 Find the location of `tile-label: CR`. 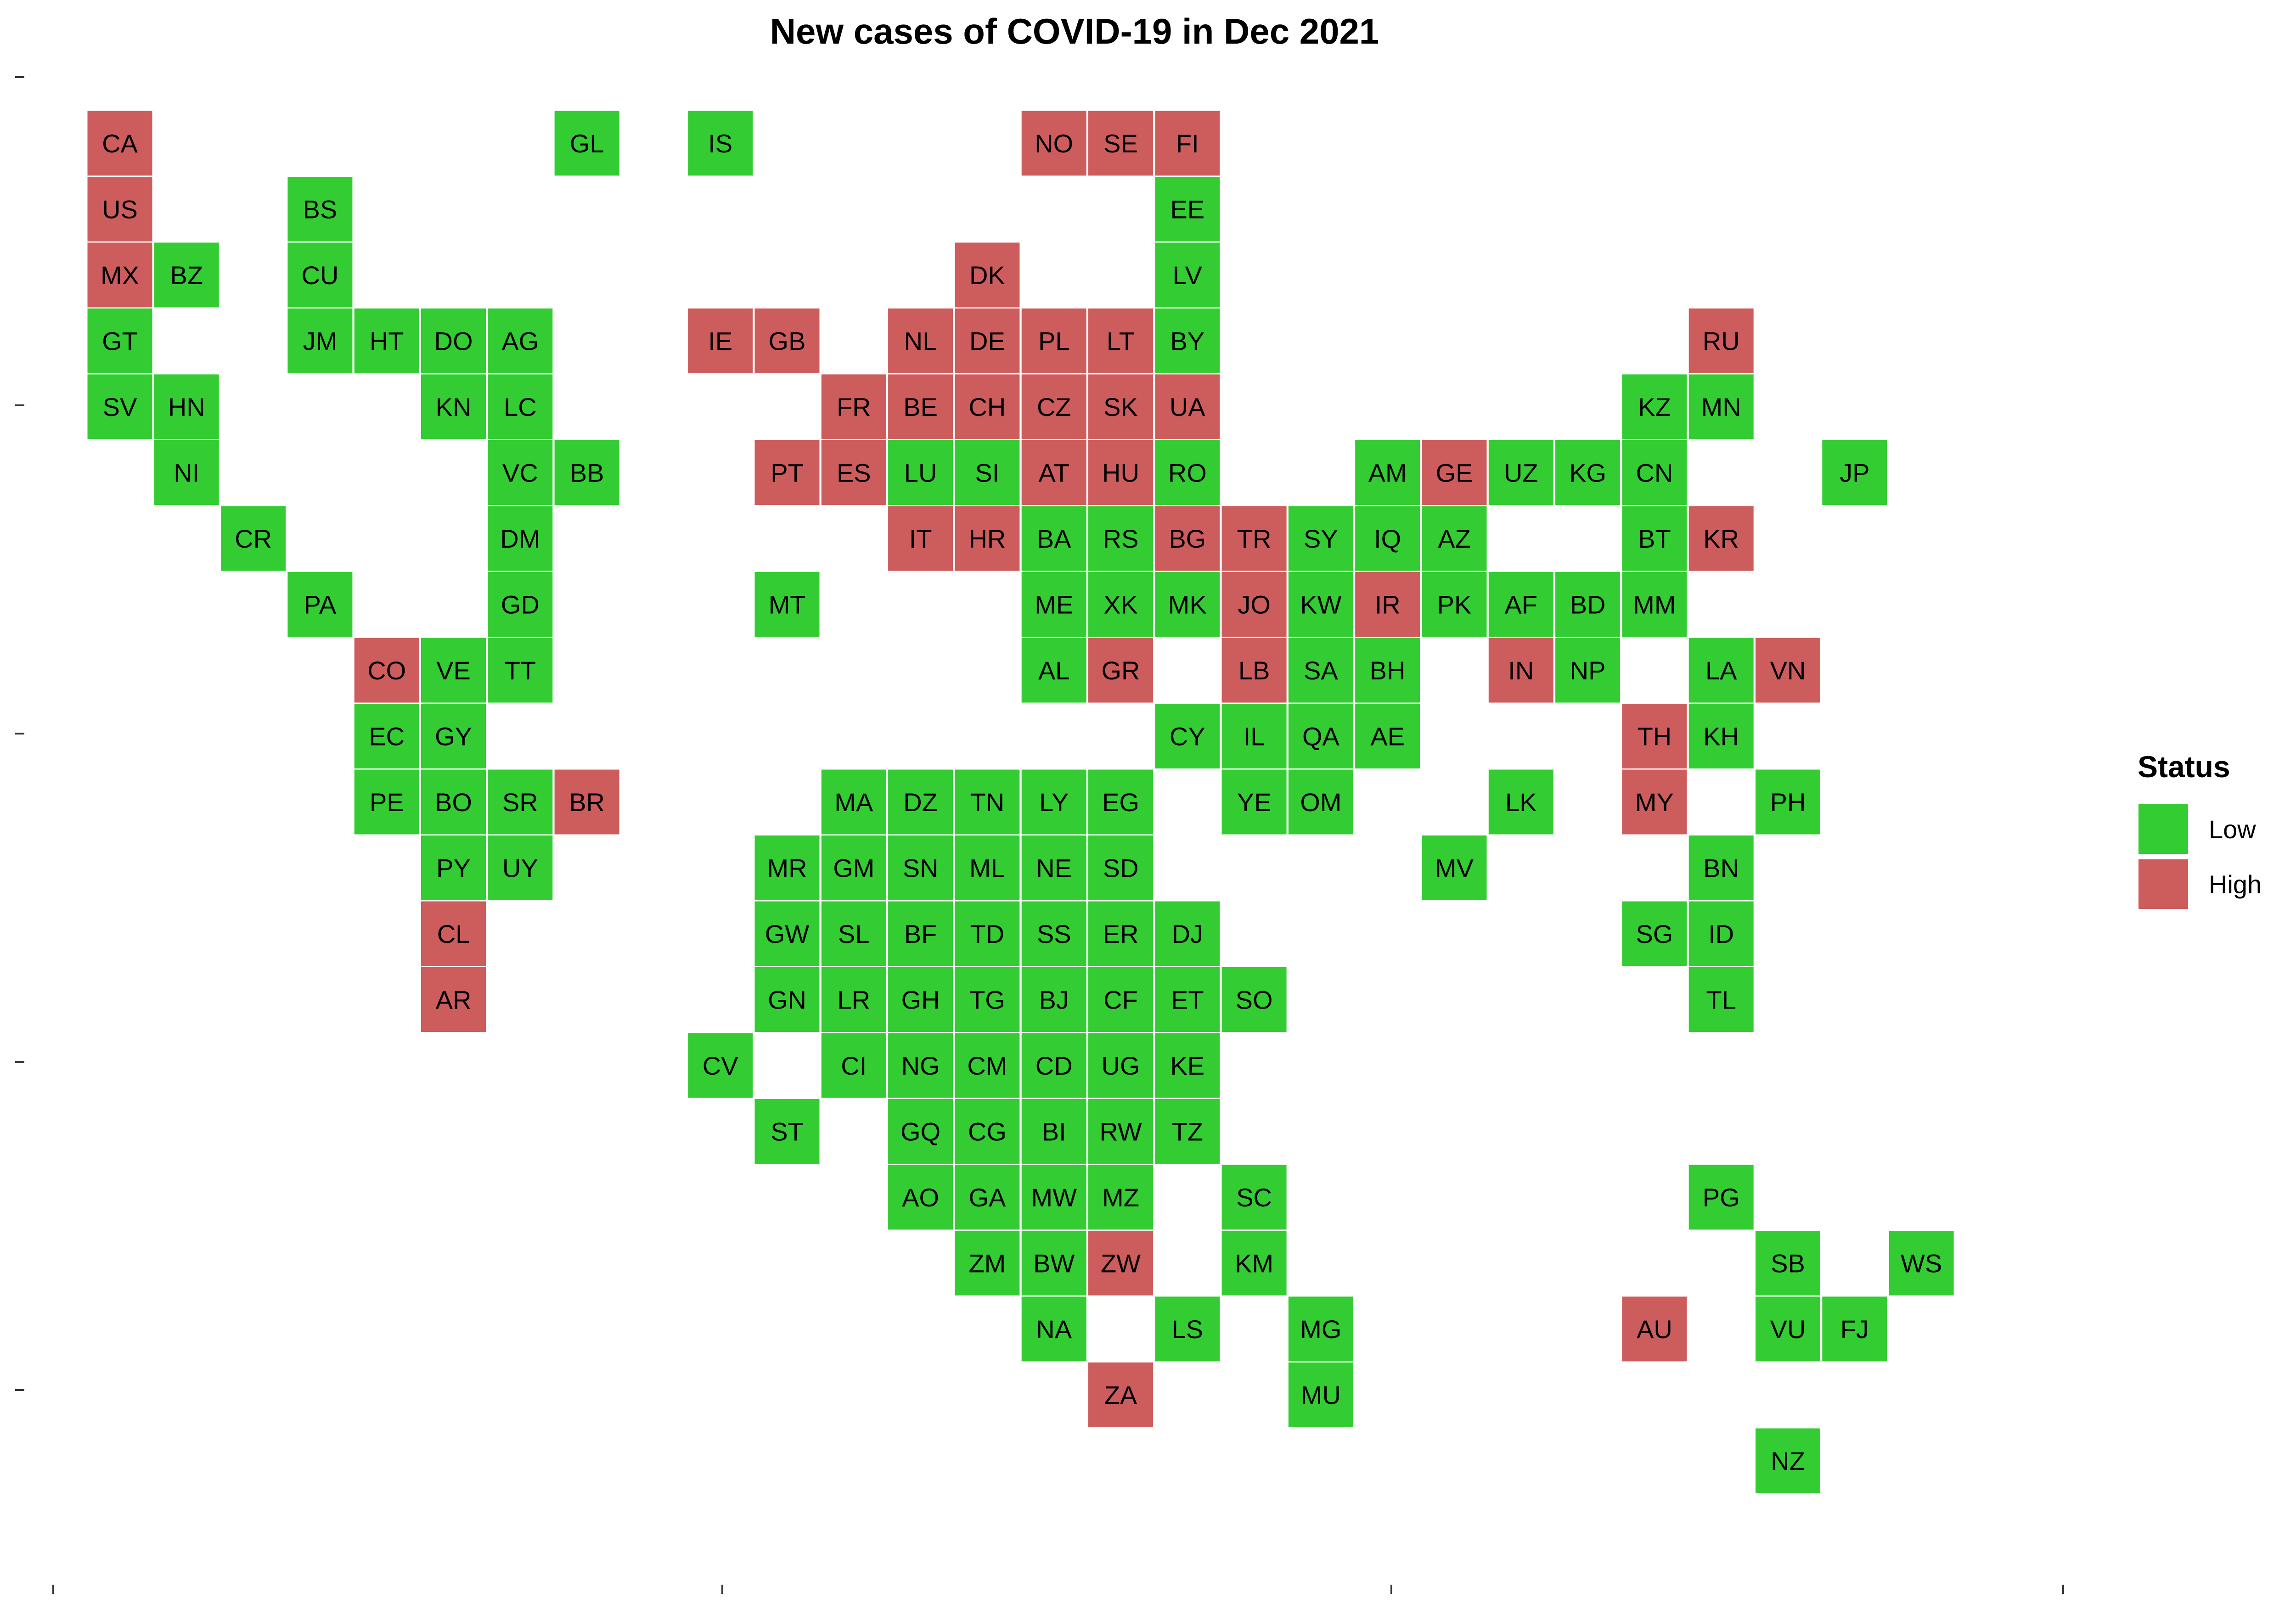

tile-label: CR is located at coordinates (253, 538).